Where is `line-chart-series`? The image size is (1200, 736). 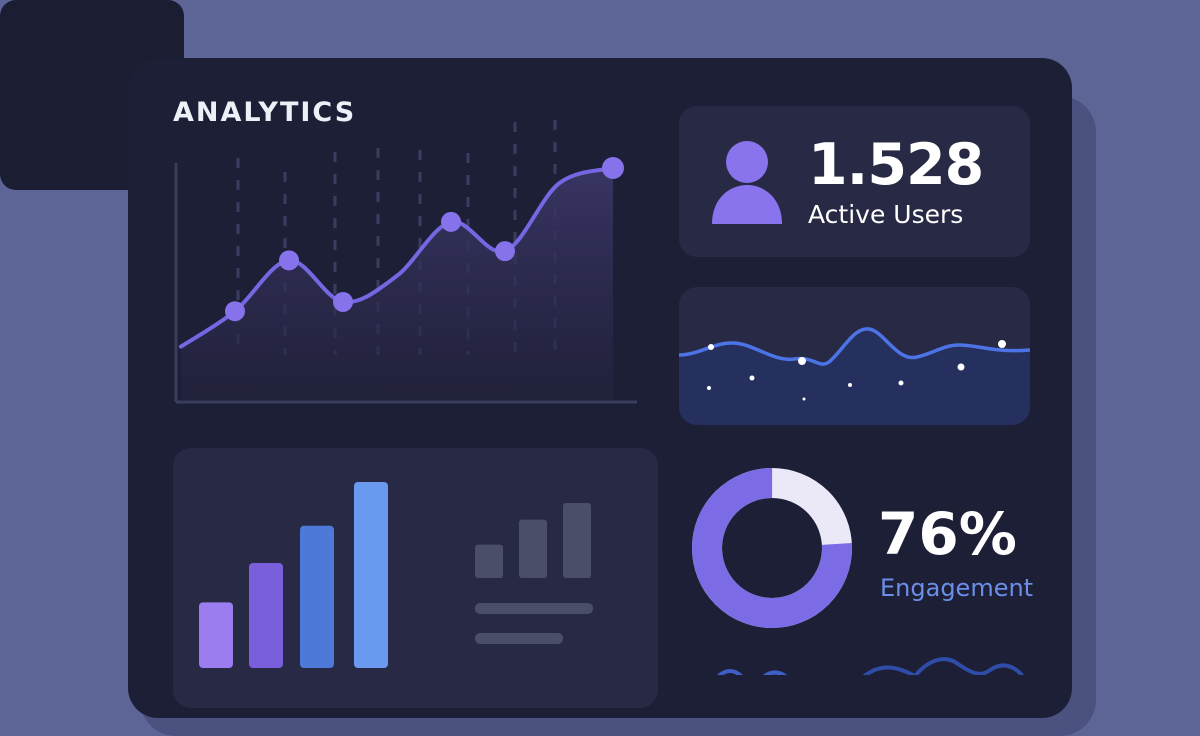 line-chart-series is located at coordinates (397, 257).